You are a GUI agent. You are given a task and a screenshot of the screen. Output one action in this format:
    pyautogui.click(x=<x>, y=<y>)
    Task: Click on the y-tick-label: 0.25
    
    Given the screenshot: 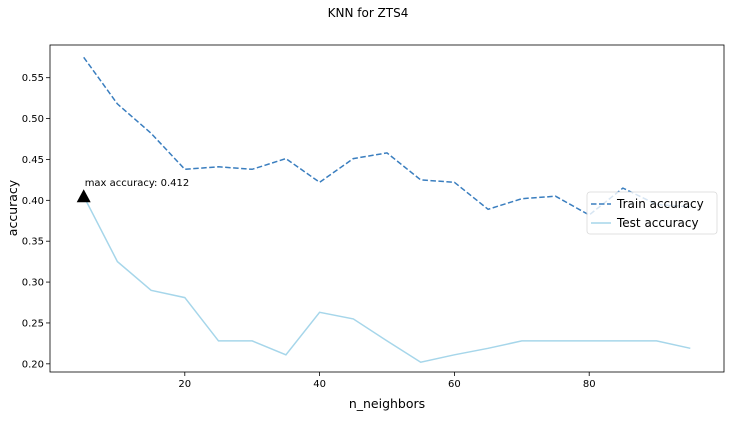 What is the action you would take?
    pyautogui.click(x=33, y=323)
    